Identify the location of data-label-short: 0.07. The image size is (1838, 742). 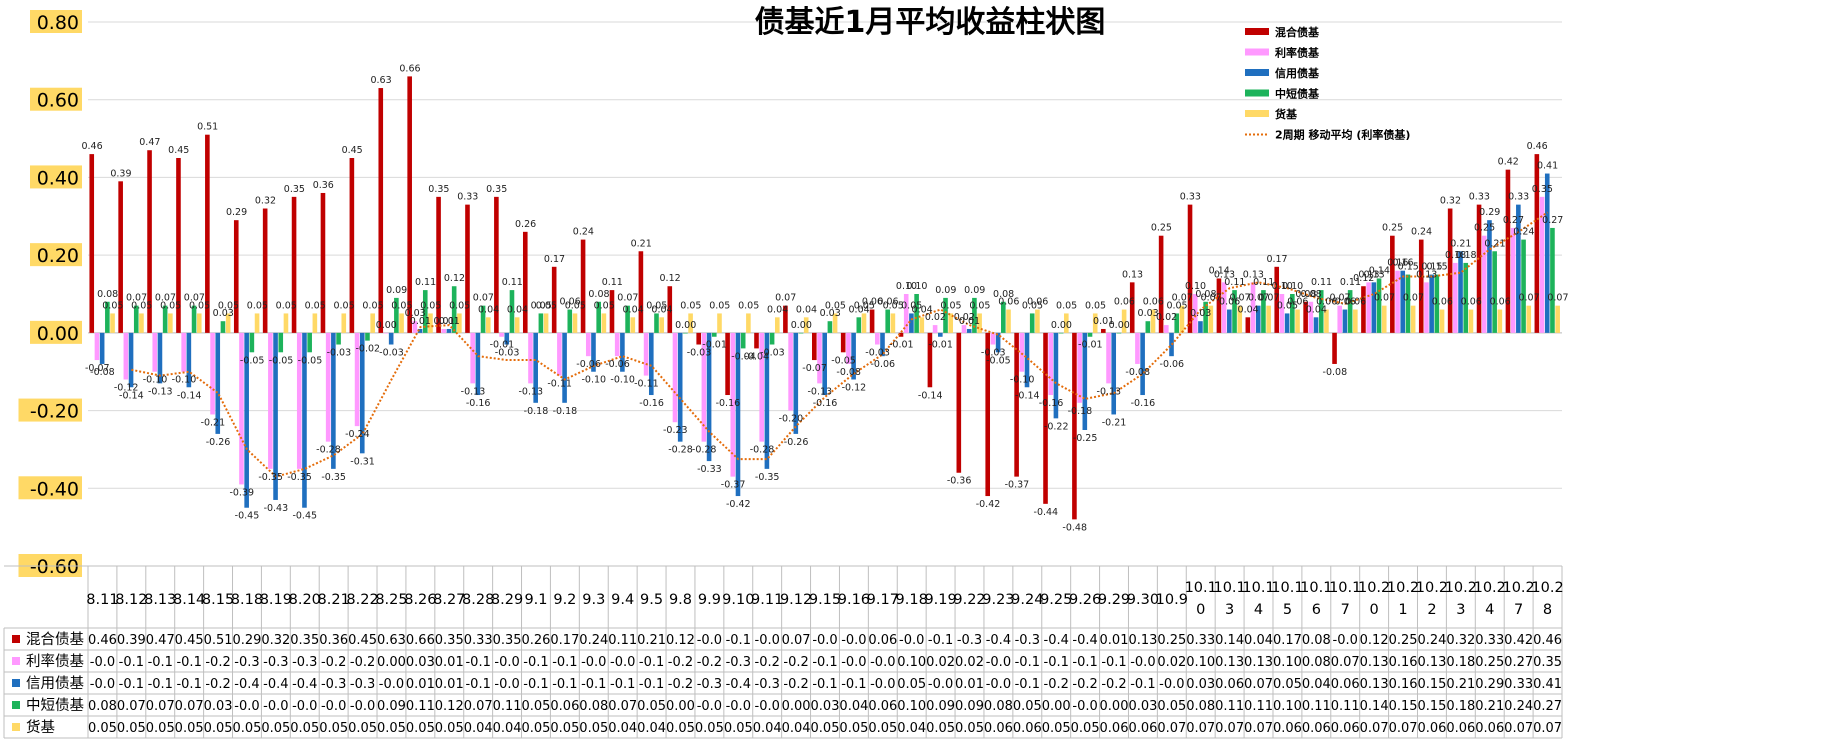
(165, 298).